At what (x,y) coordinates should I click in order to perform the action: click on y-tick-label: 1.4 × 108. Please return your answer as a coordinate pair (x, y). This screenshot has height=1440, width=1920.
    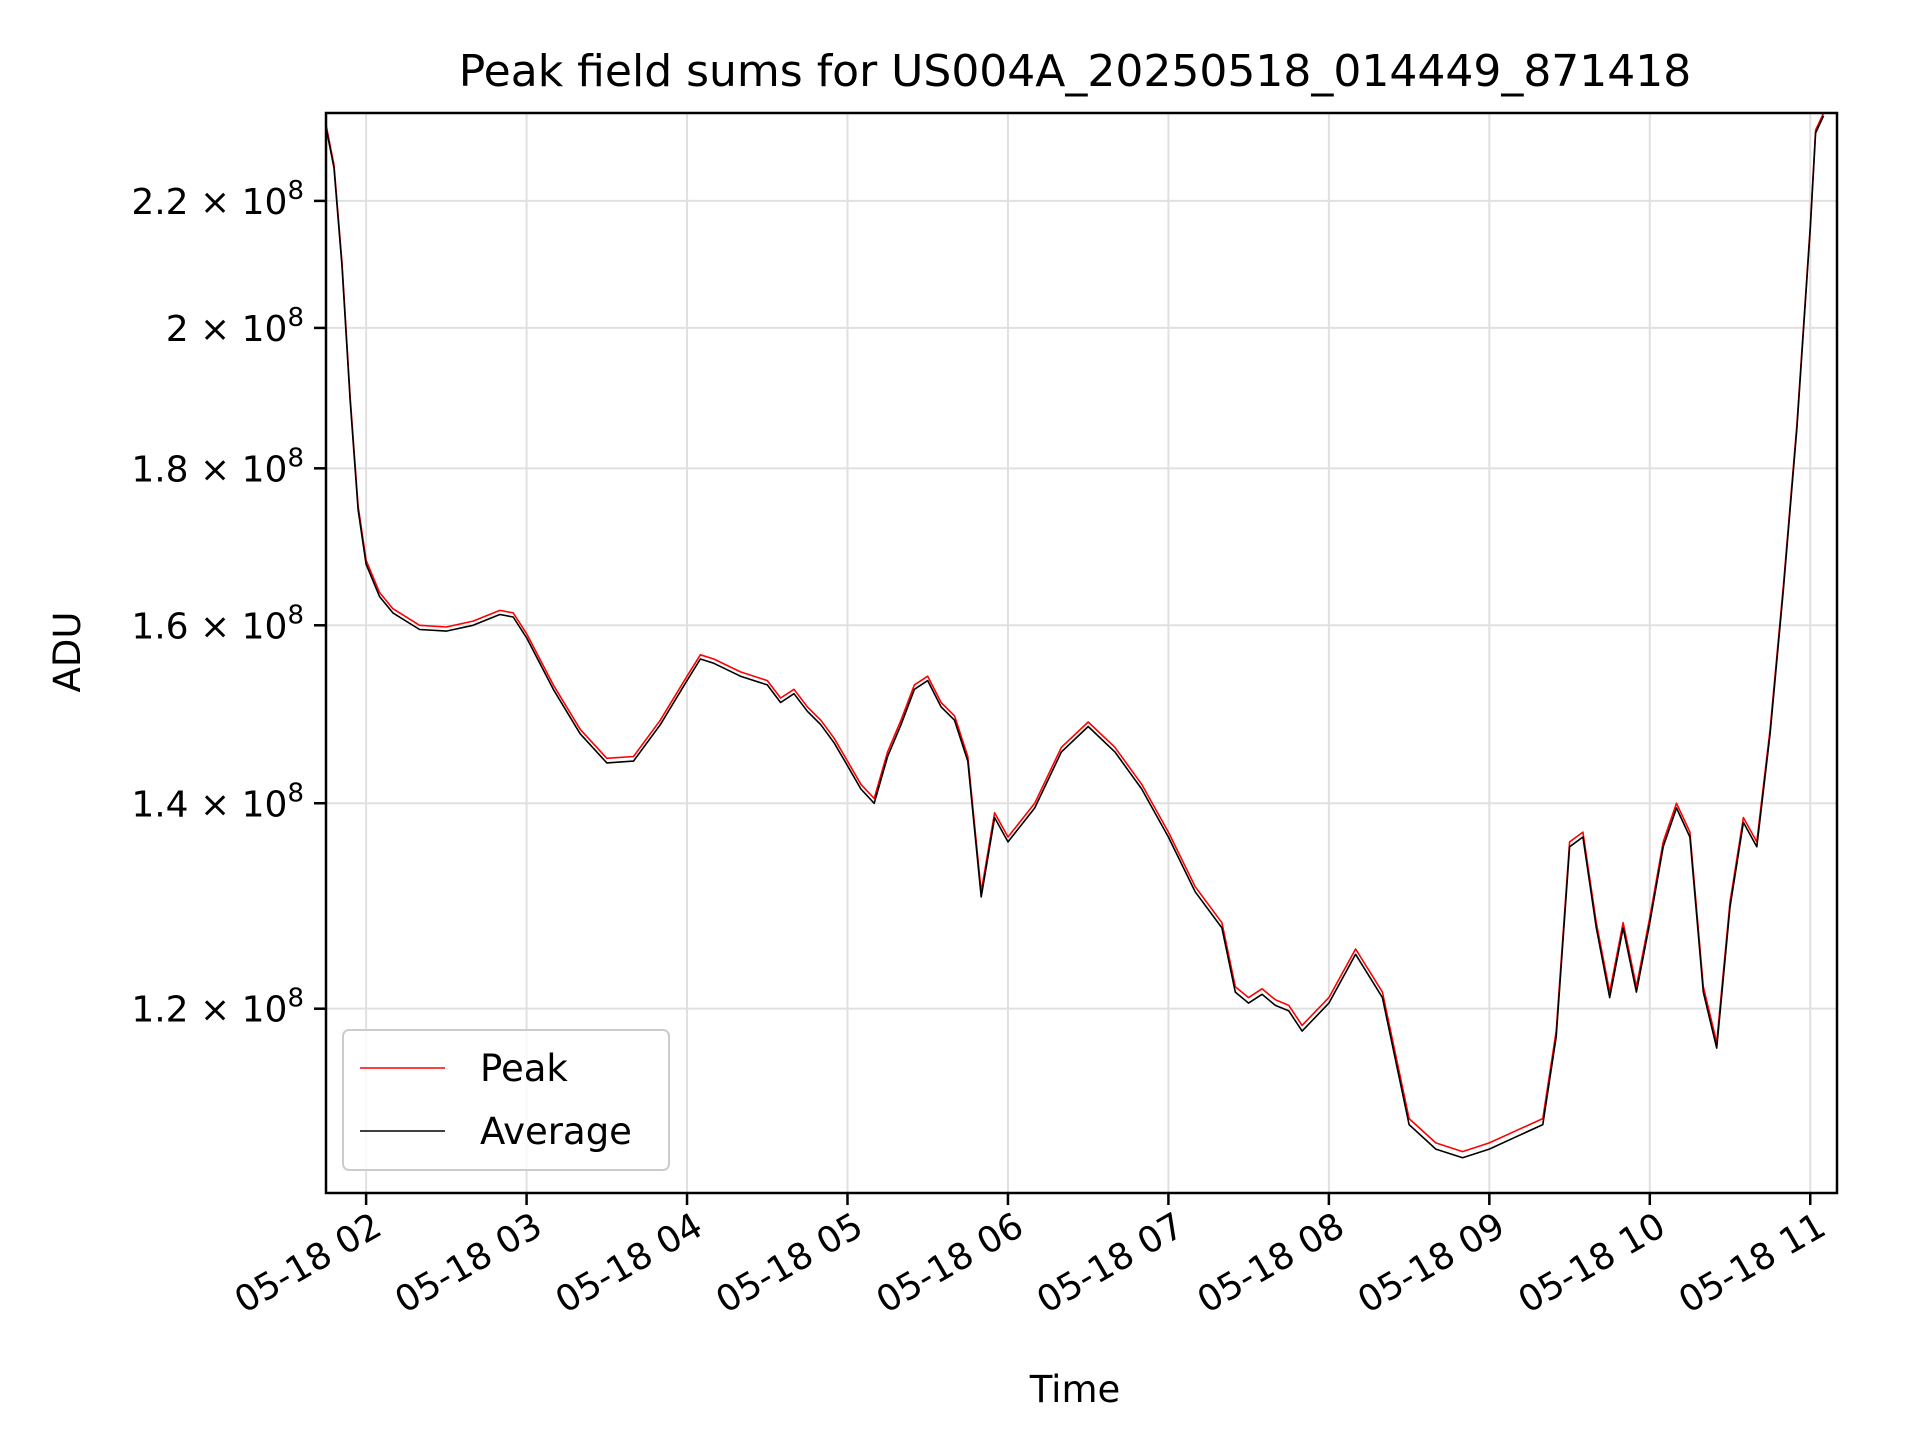
    Looking at the image, I should click on (217, 801).